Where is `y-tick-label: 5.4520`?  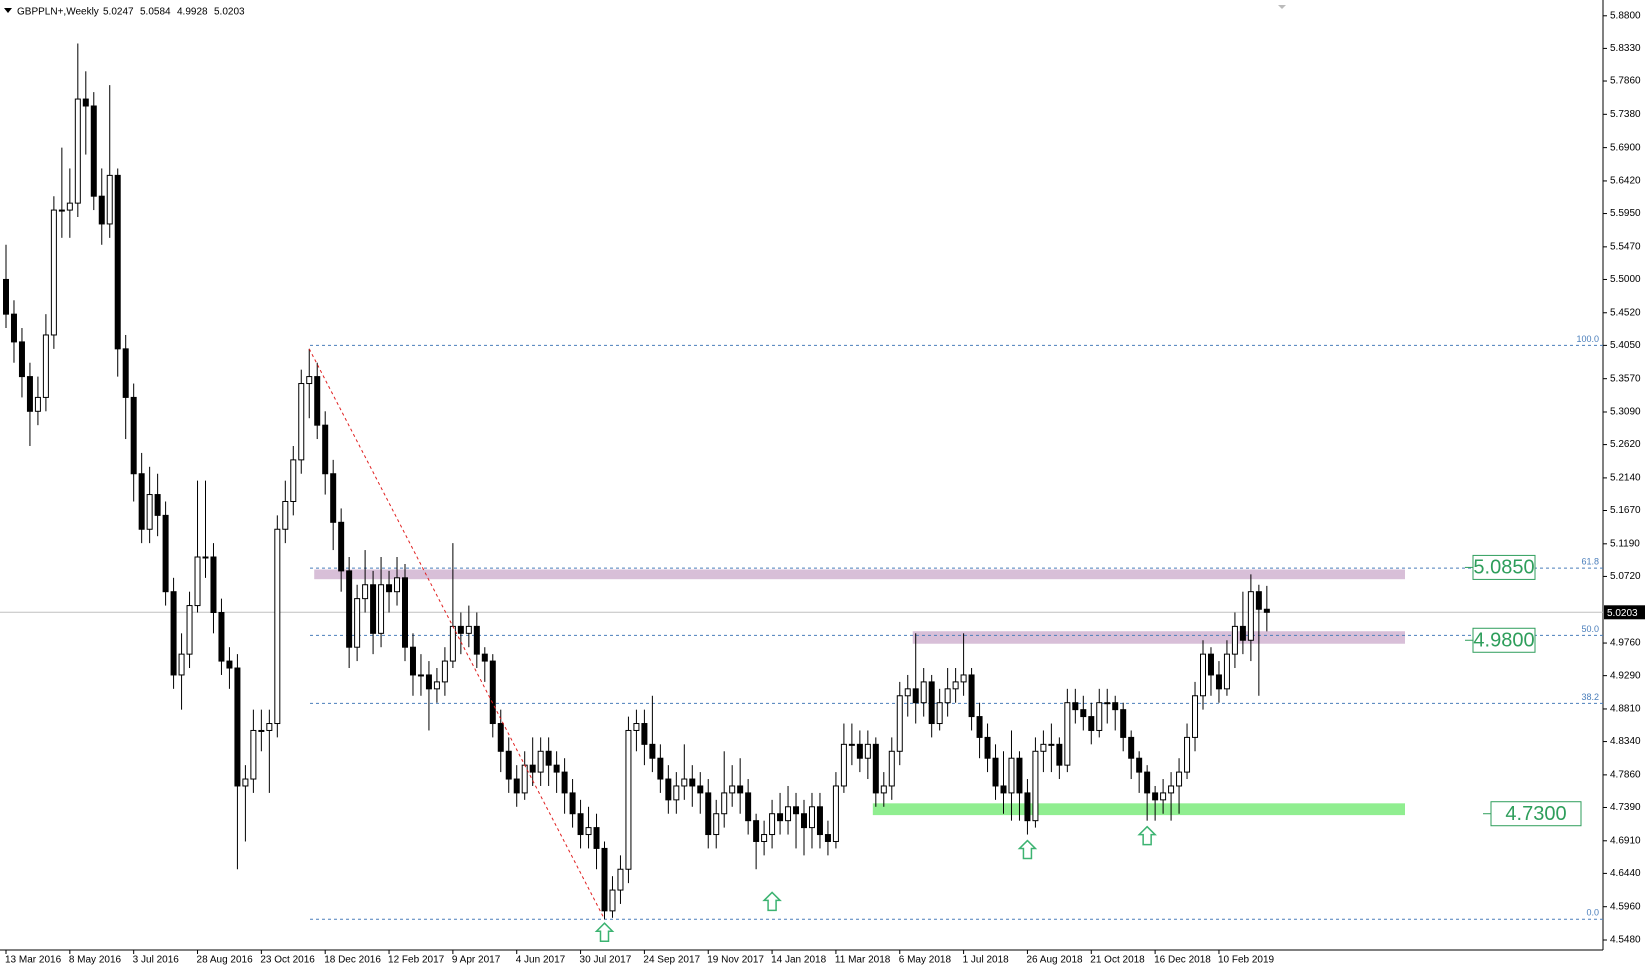
y-tick-label: 5.4520 is located at coordinates (1625, 312).